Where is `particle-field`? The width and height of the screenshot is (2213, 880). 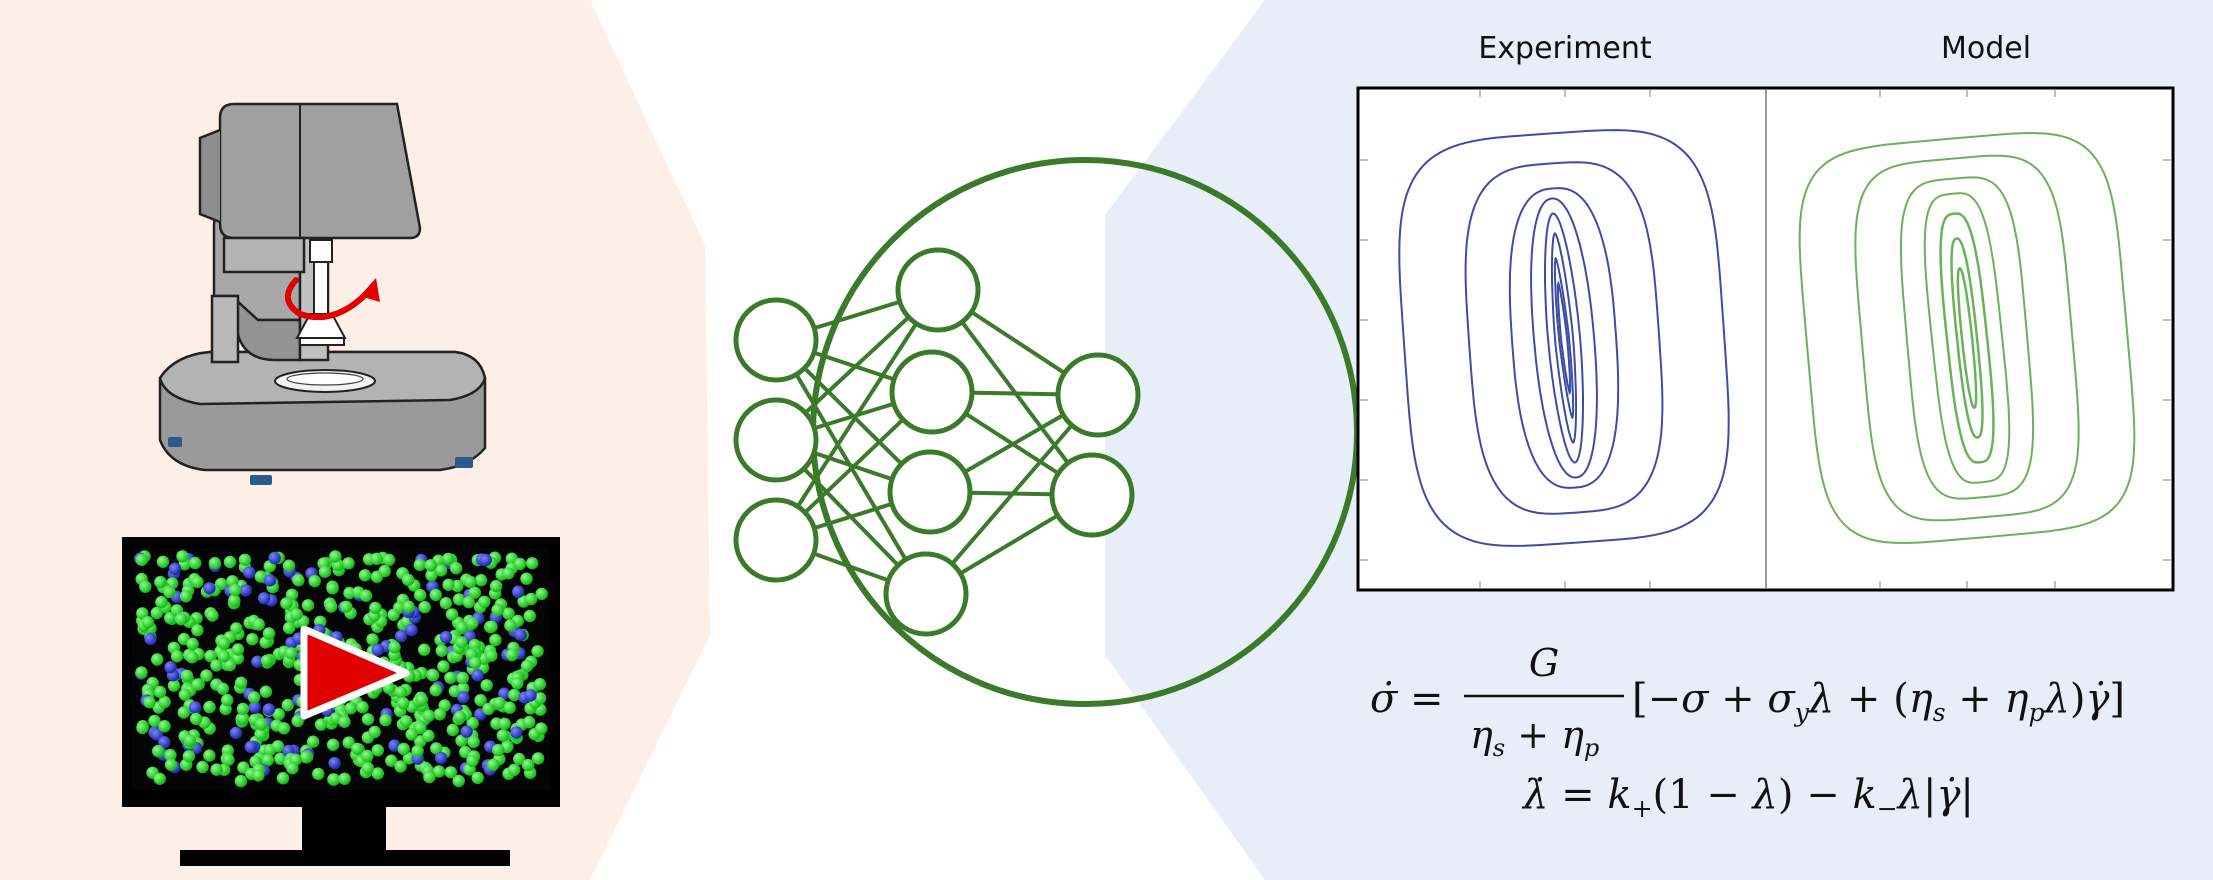 particle-field is located at coordinates (341, 669).